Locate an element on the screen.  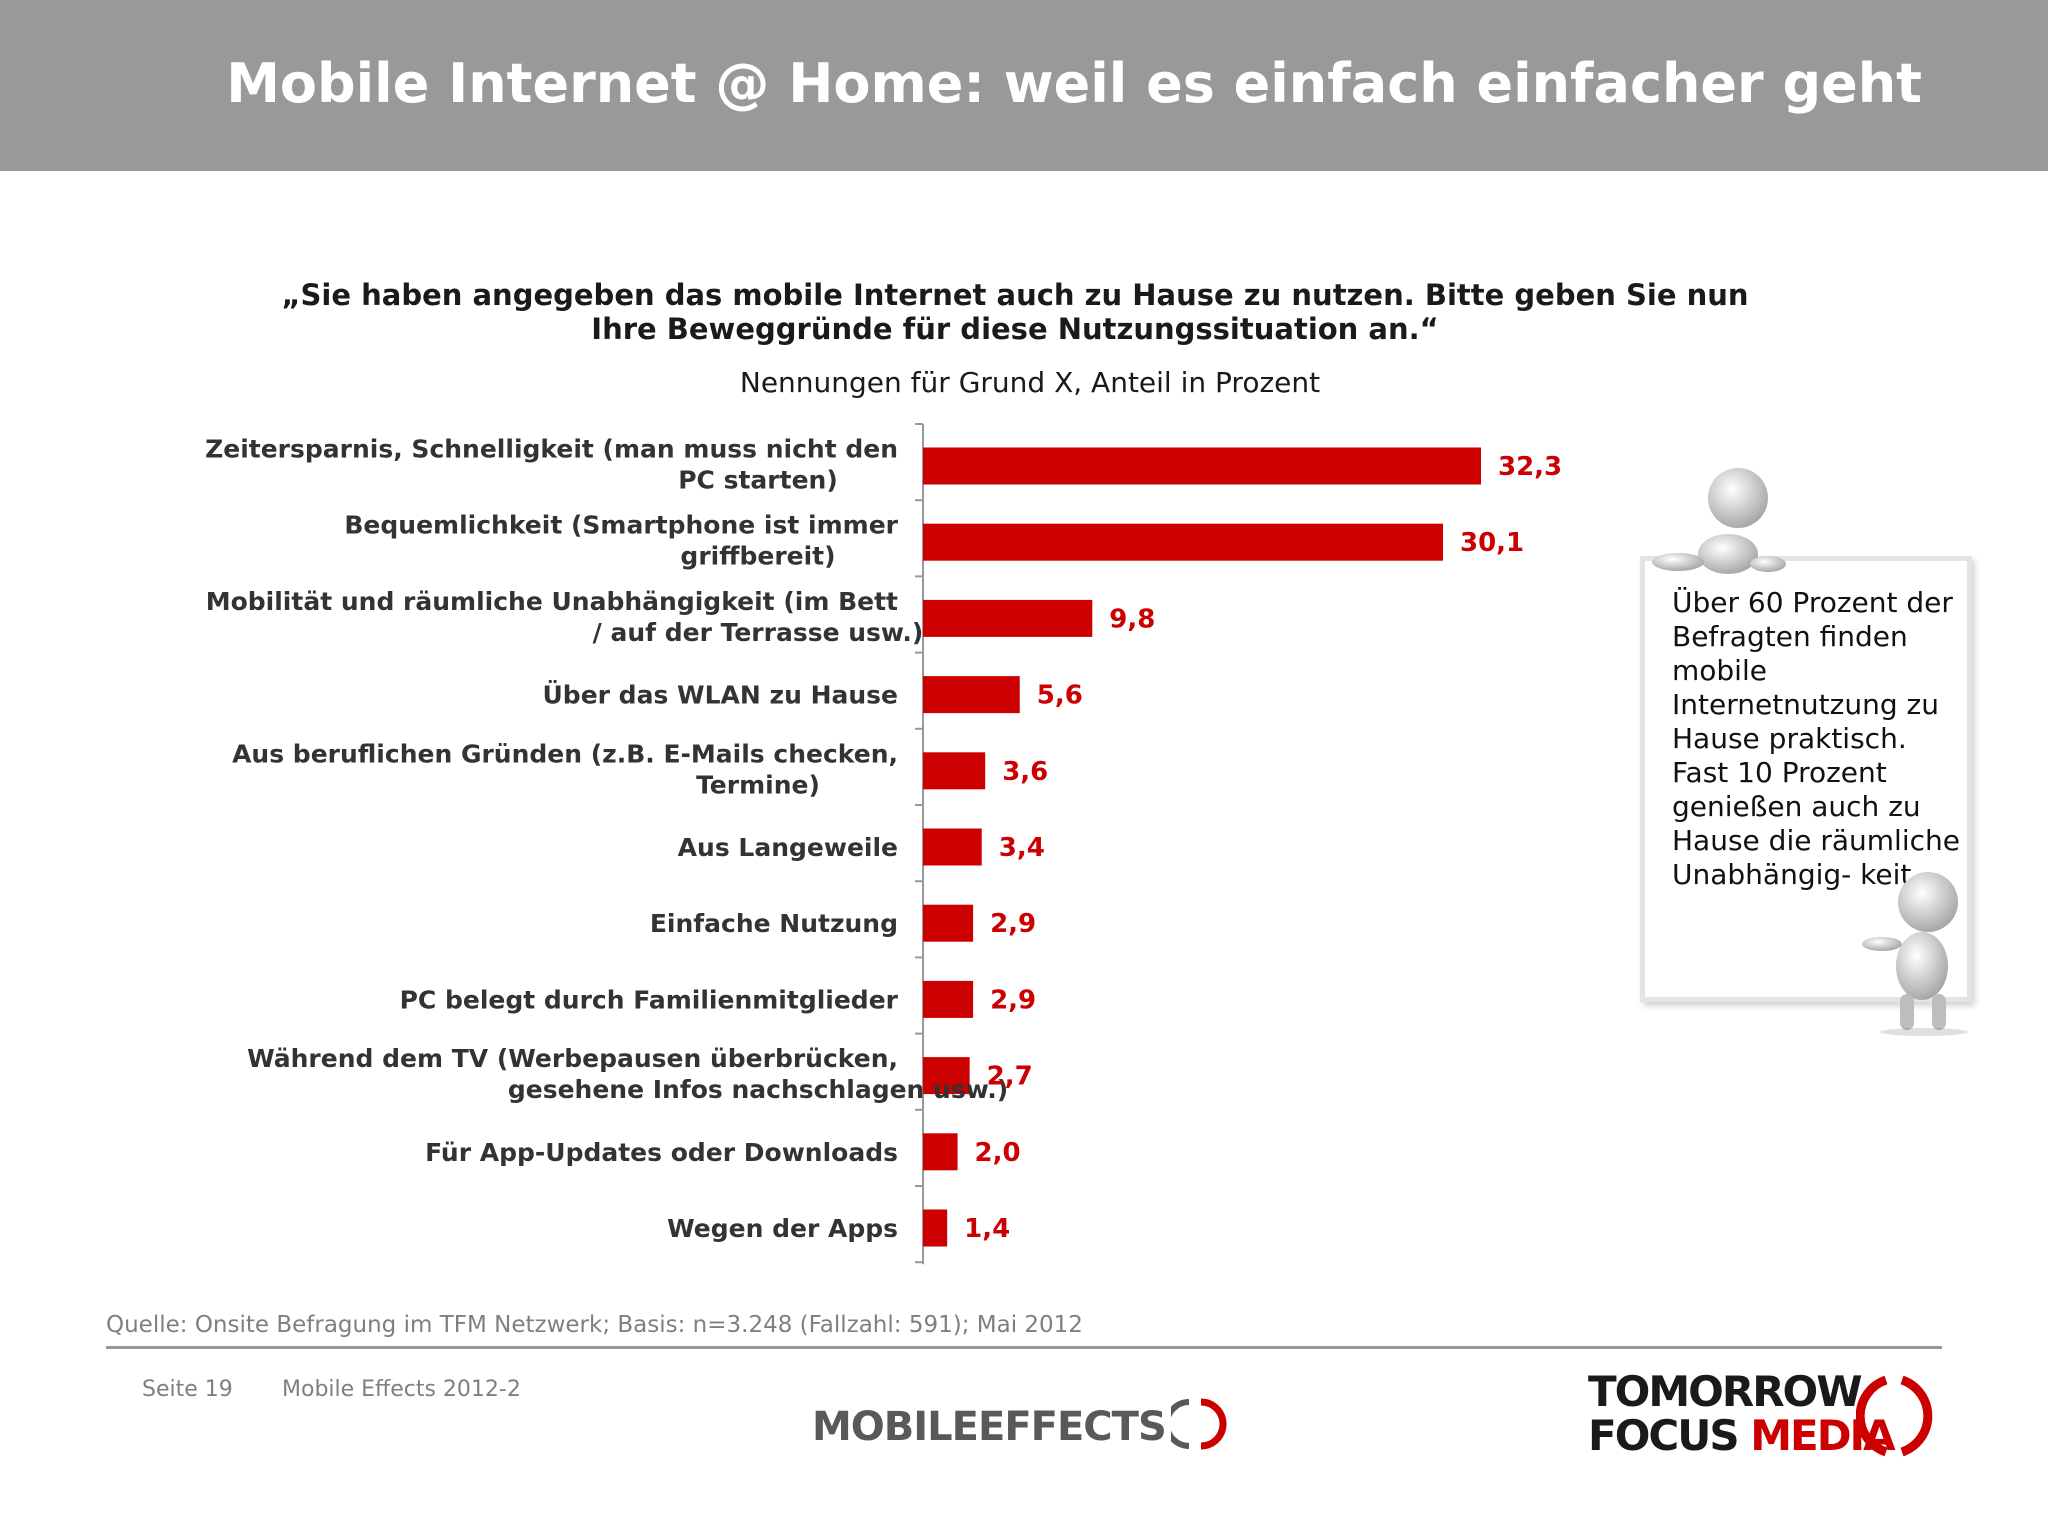
chart-subtitle: Nennungen für Grund X, Anteil in Prozent is located at coordinates (1030, 382).